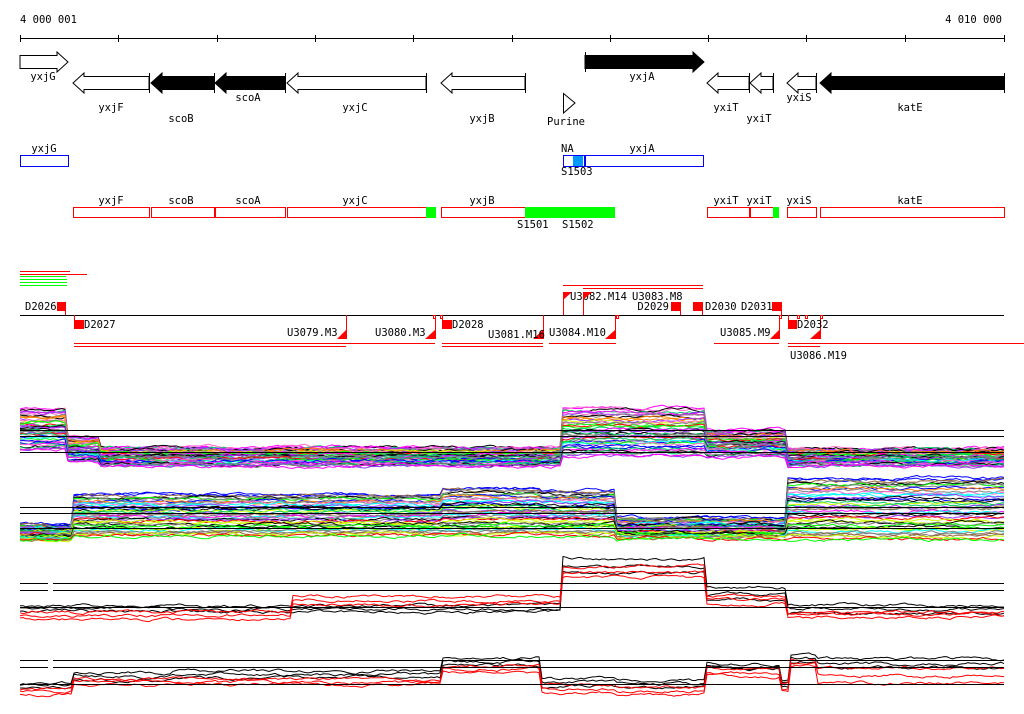  I want to click on transcript-feature-U3084.M10: U3084.M10, so click(582, 327).